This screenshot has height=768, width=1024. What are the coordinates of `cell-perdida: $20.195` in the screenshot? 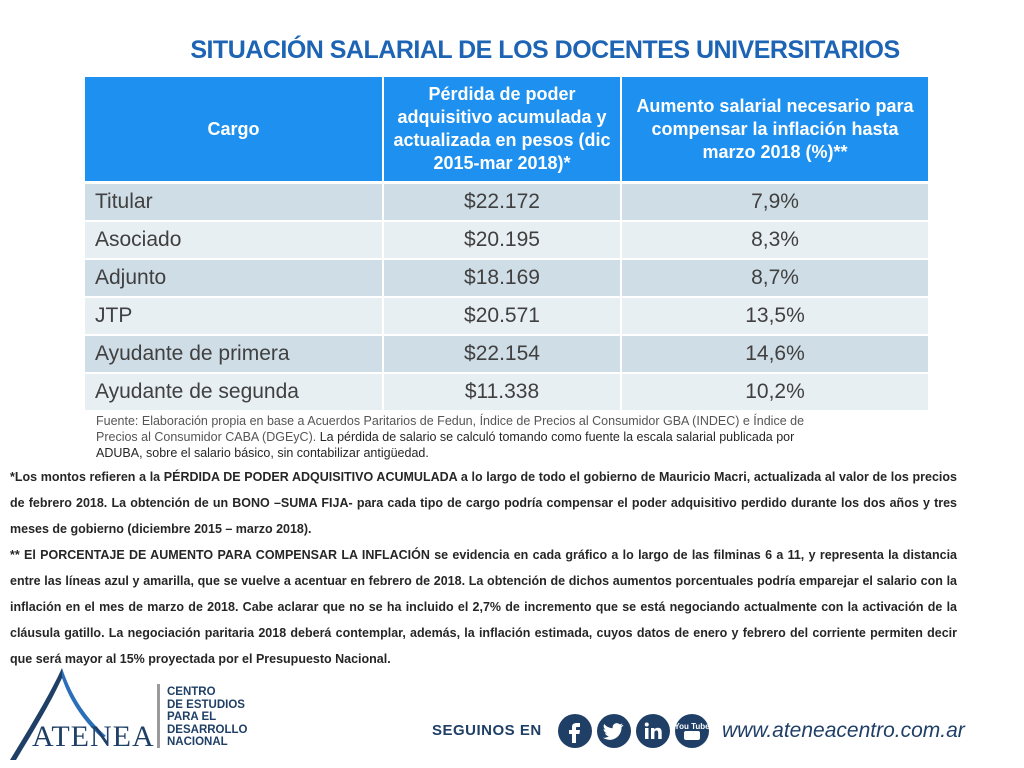 It's located at (502, 240).